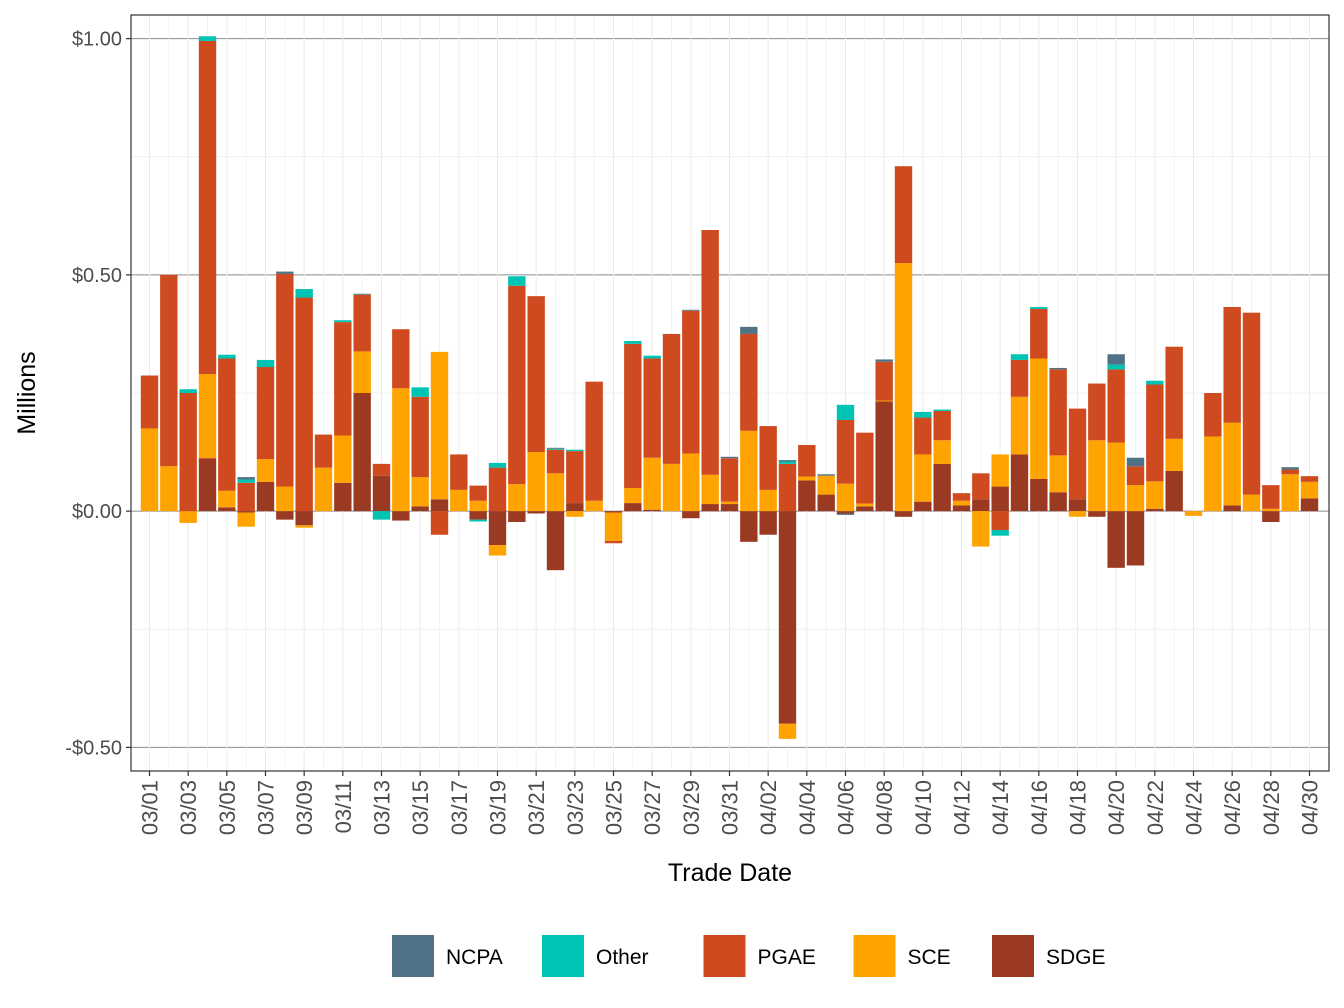 The image size is (1344, 1008). Describe the element at coordinates (730, 873) in the screenshot. I see `x-axis-title: Trade Date` at that location.